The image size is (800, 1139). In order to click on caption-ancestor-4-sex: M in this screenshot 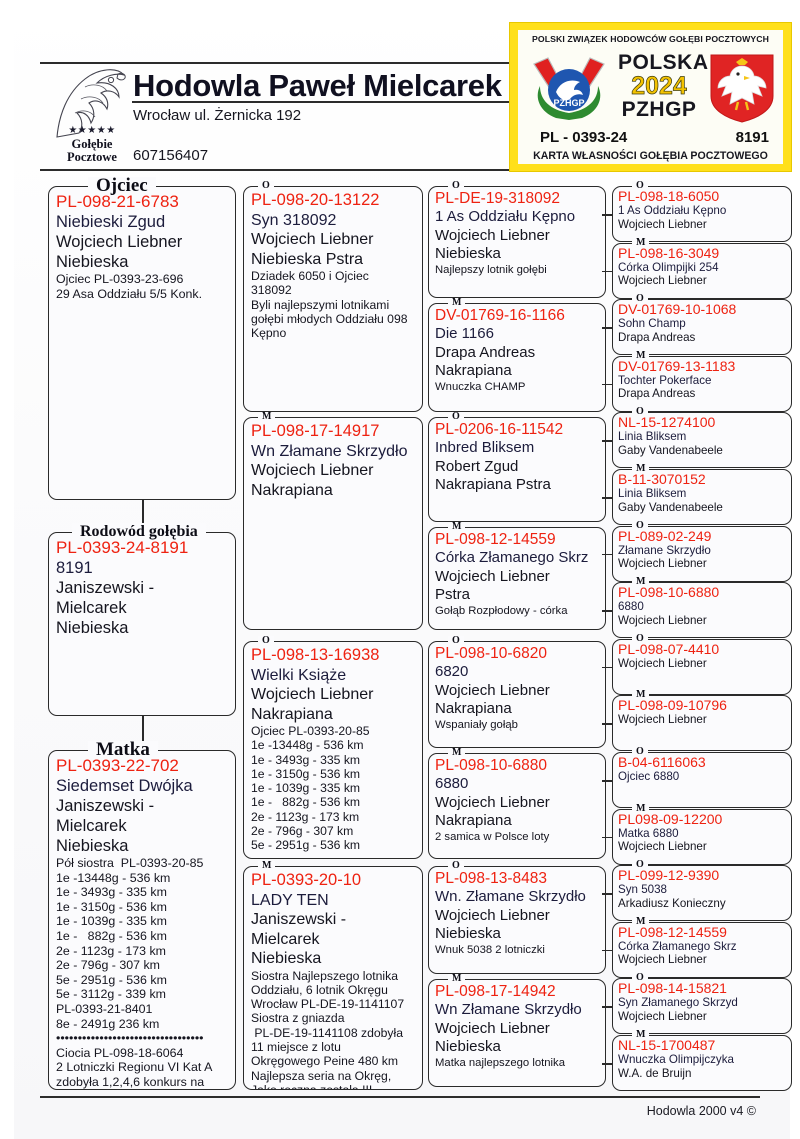, I will do `click(641, 355)`.